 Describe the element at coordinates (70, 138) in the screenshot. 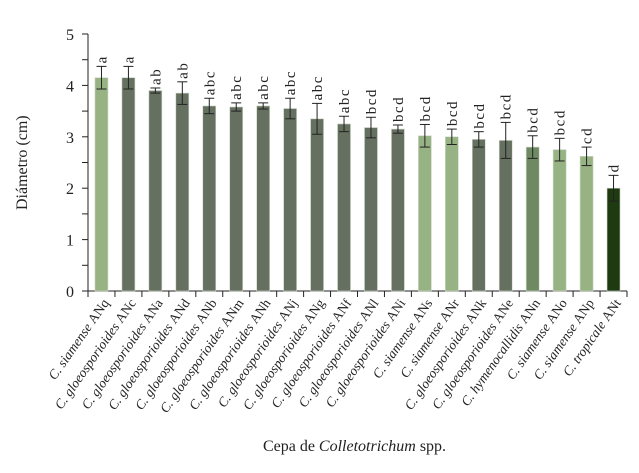

I see `y-tick-label: 3` at that location.